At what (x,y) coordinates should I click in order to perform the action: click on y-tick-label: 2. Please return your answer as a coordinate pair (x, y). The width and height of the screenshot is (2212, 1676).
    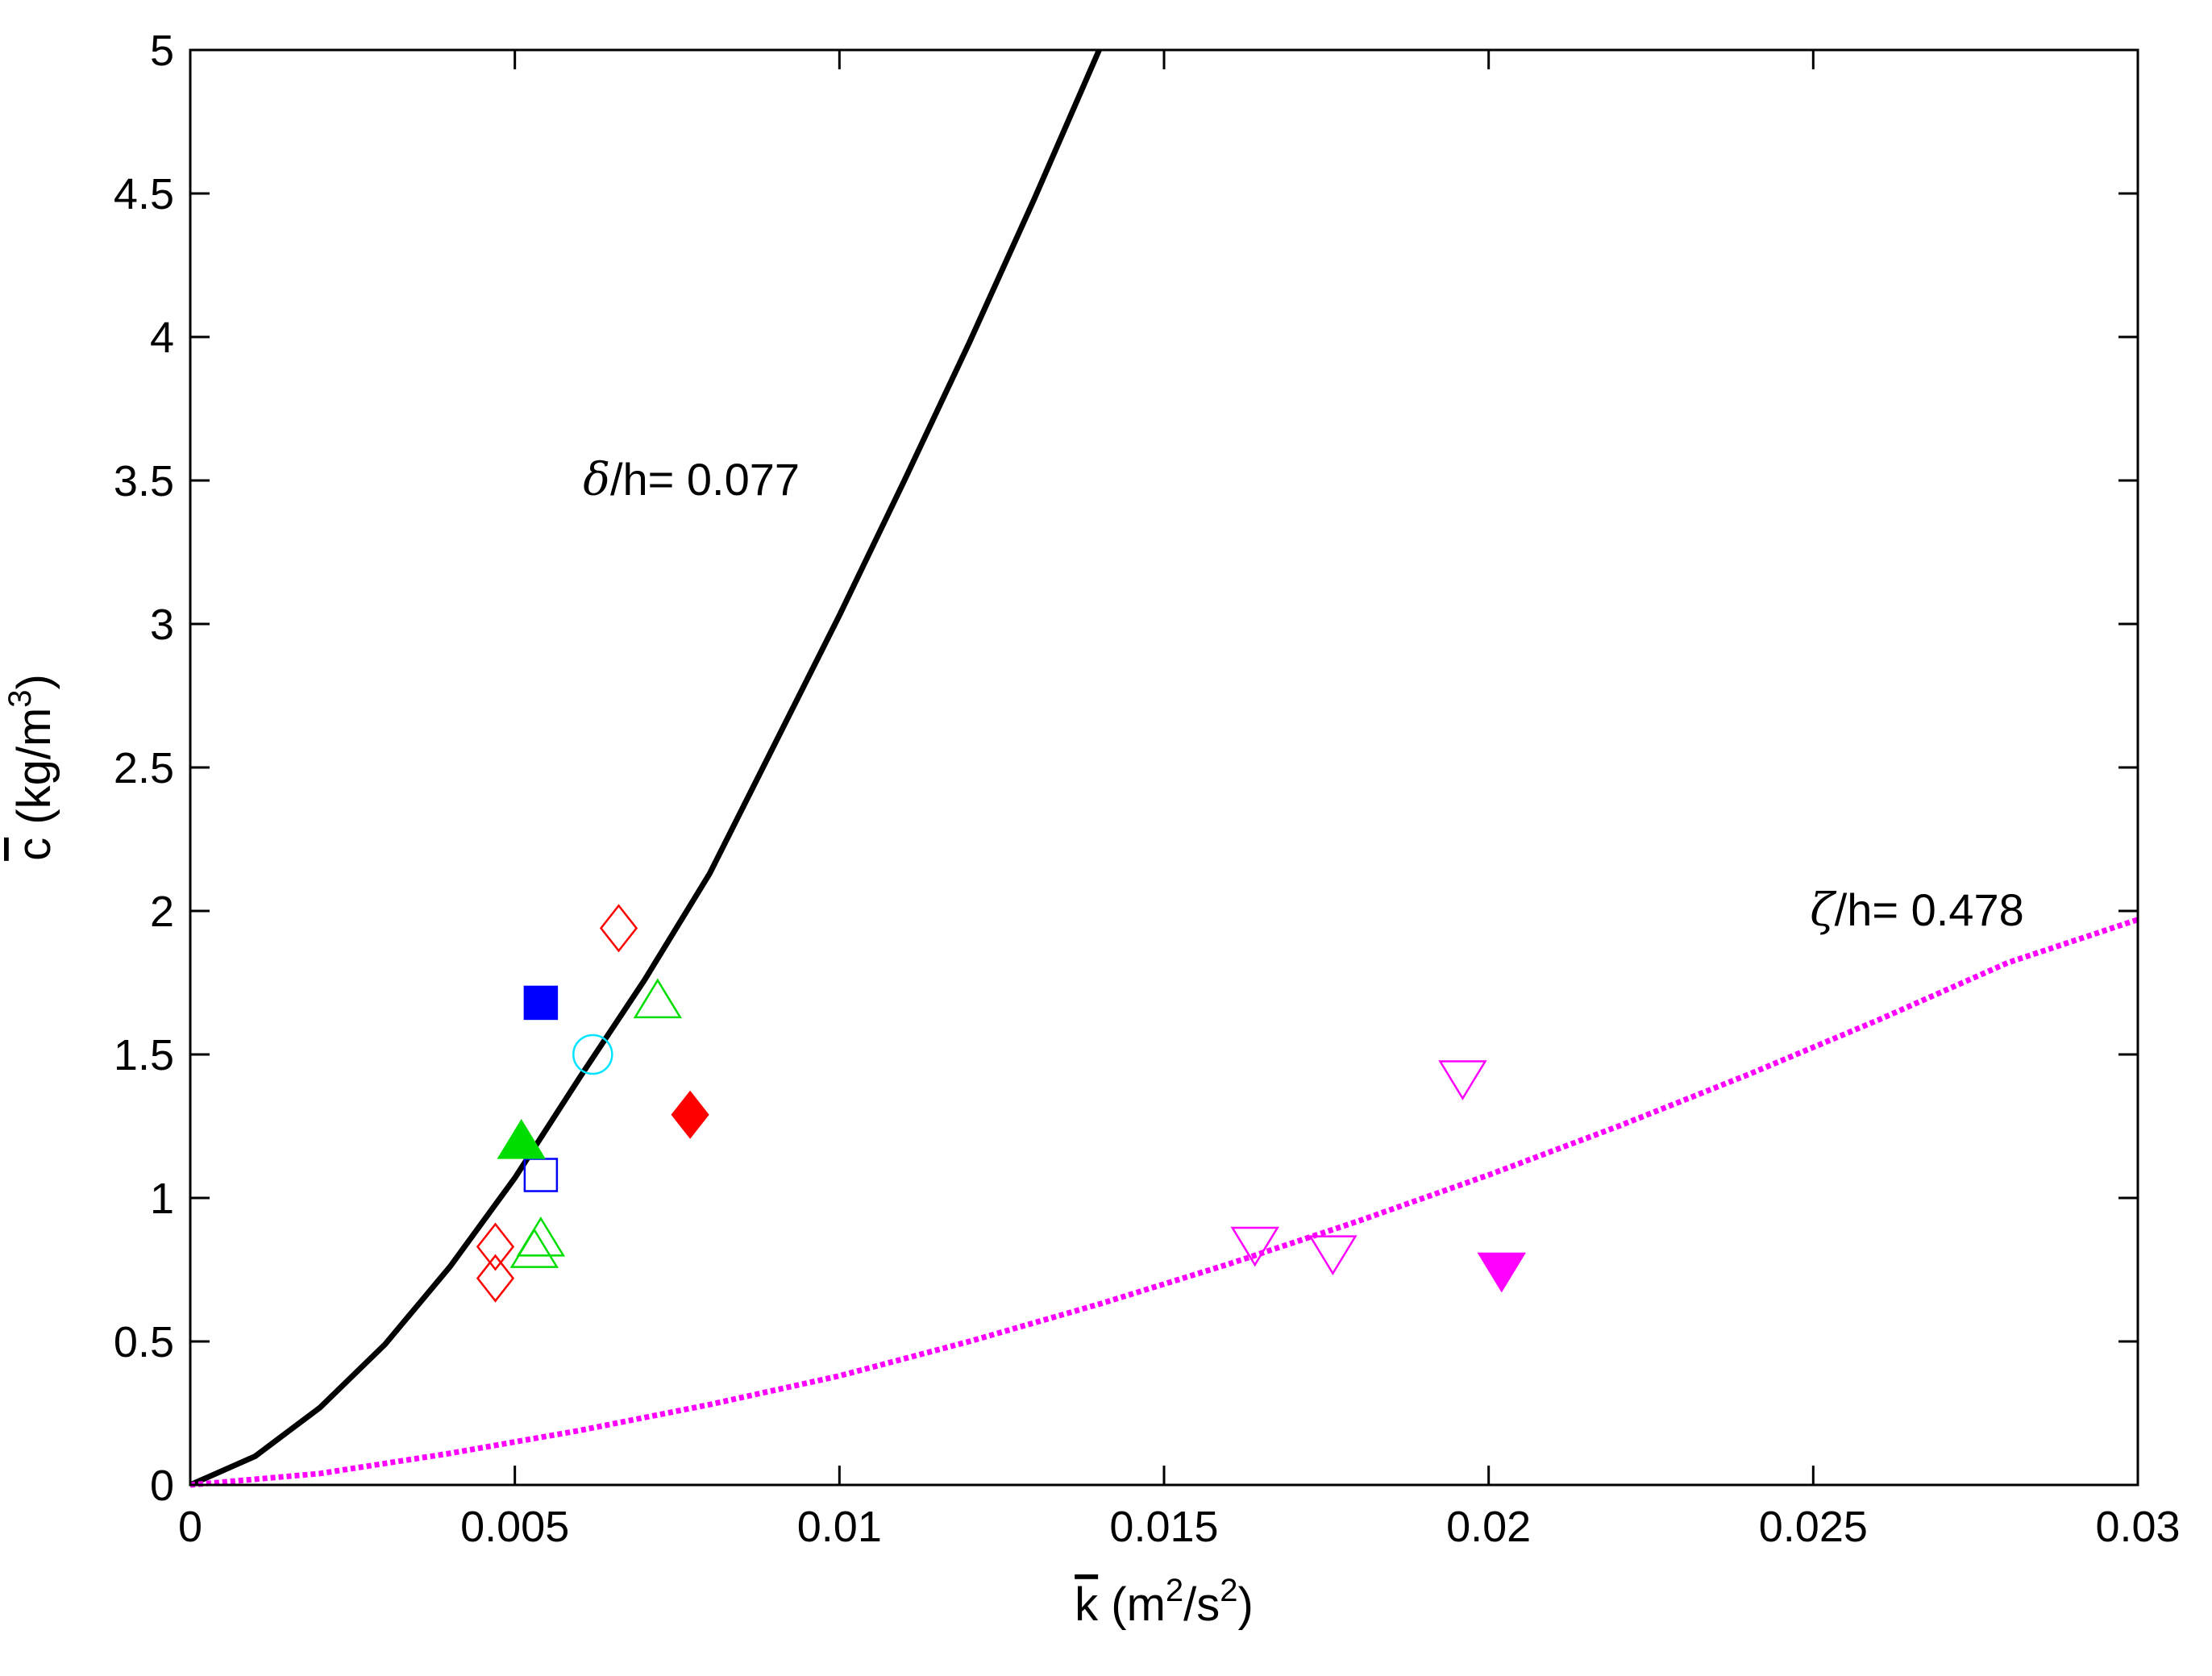
    Looking at the image, I should click on (162, 912).